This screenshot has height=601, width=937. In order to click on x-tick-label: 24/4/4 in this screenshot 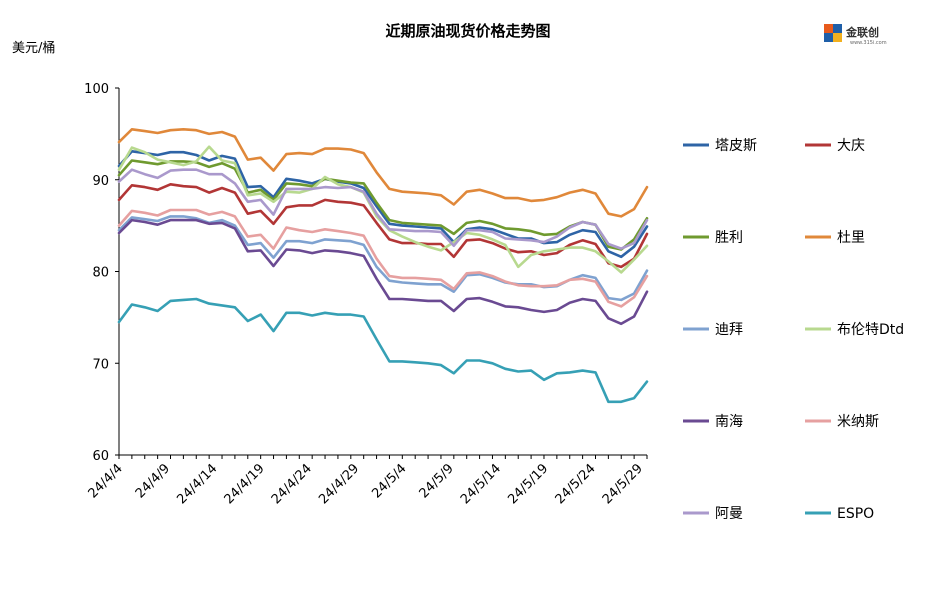, I will do `click(106, 481)`.